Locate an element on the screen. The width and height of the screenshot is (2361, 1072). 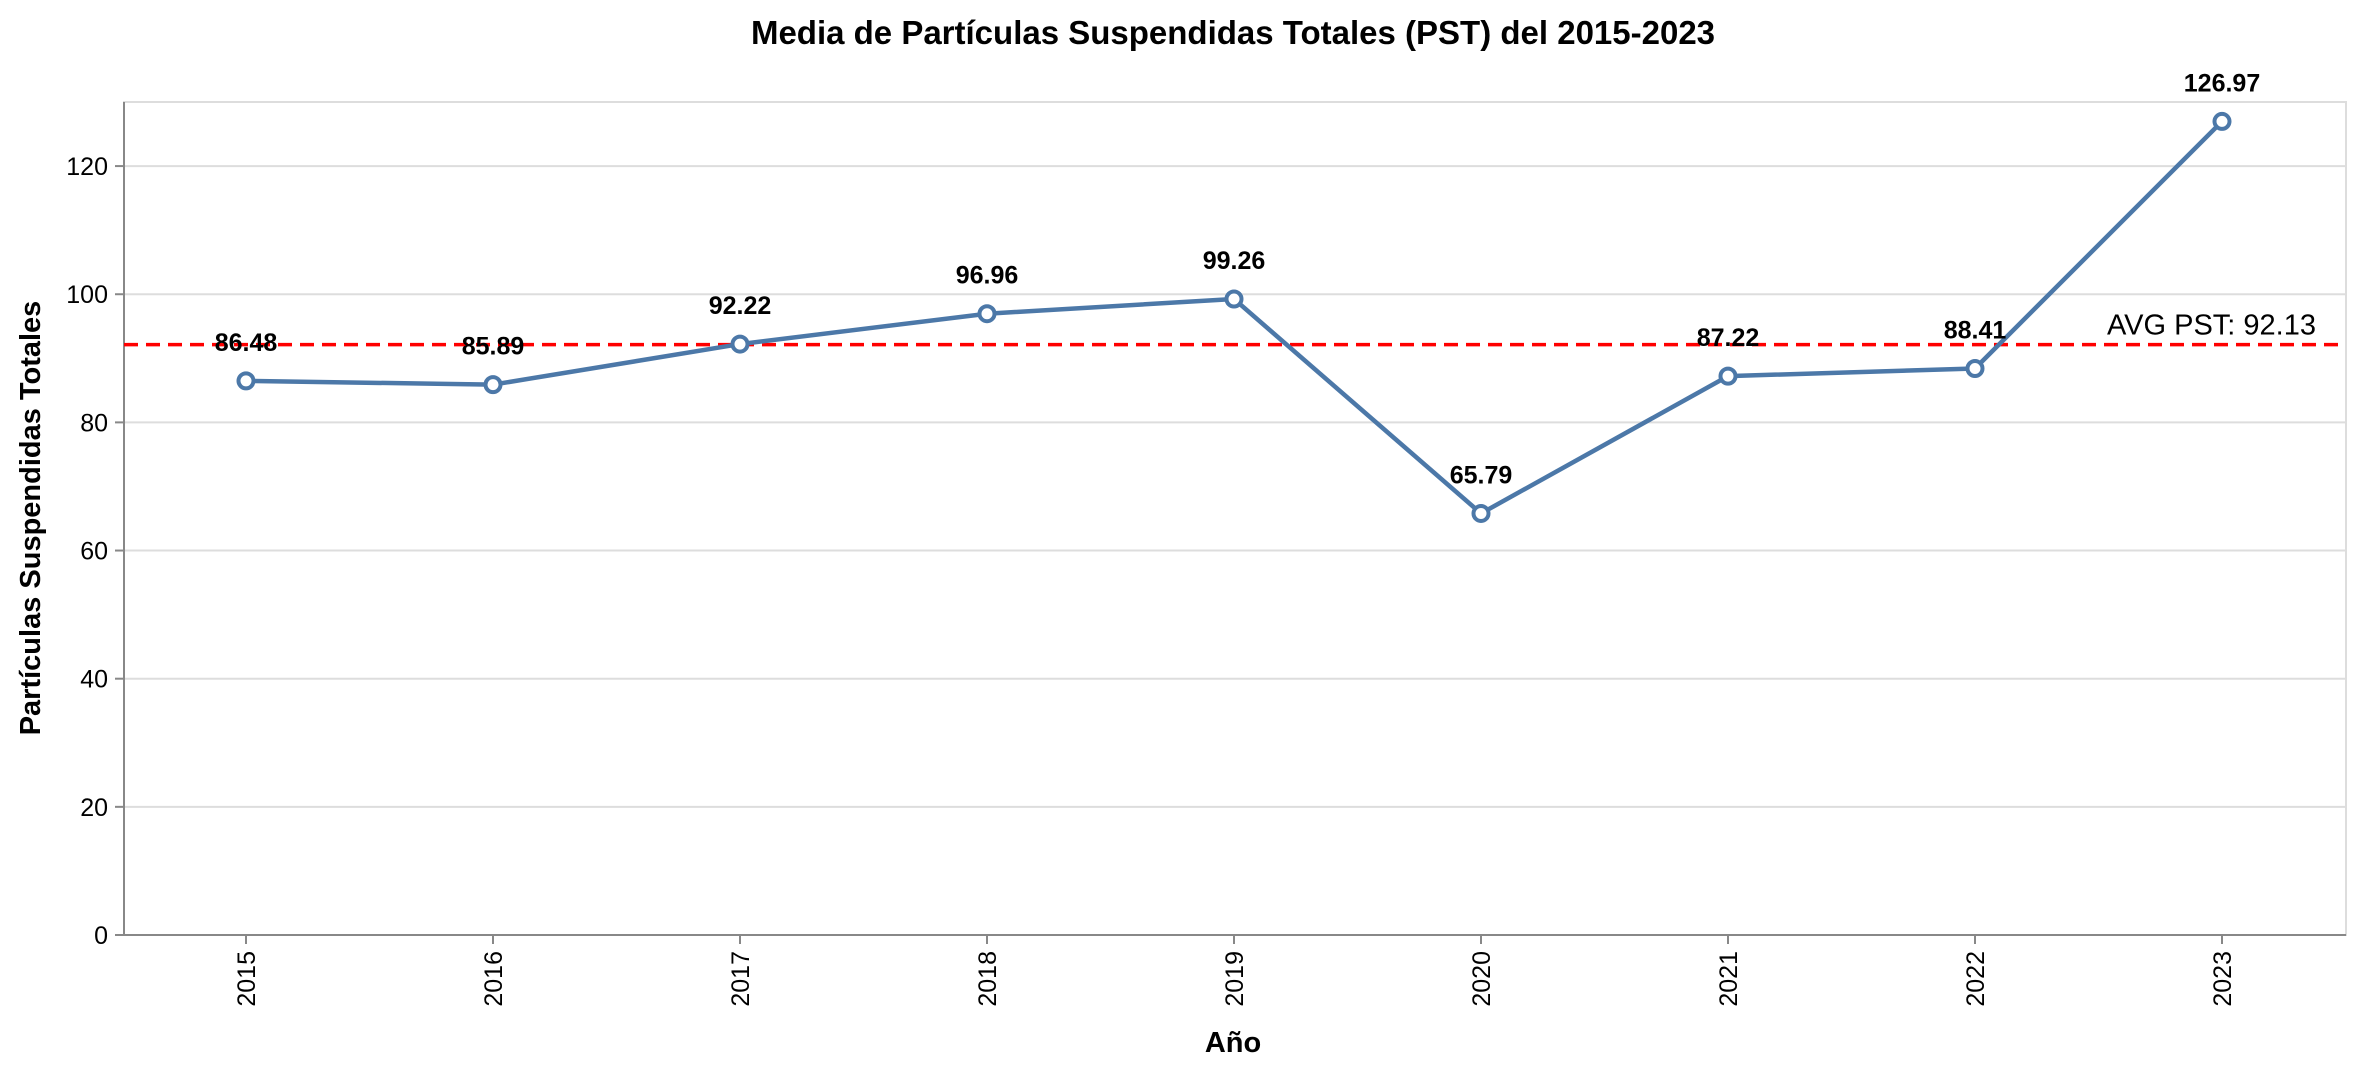
y-tick-label: 120 is located at coordinates (87, 167).